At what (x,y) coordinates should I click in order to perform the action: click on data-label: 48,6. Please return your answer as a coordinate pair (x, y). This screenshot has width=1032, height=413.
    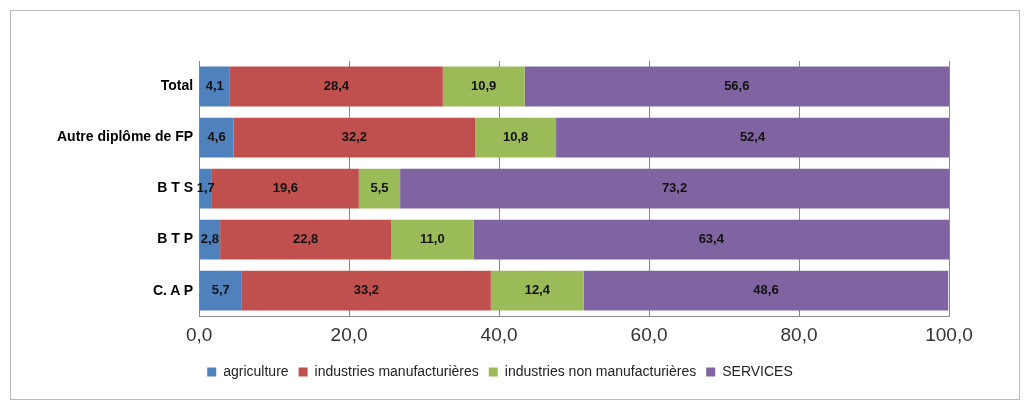
    Looking at the image, I should click on (766, 290).